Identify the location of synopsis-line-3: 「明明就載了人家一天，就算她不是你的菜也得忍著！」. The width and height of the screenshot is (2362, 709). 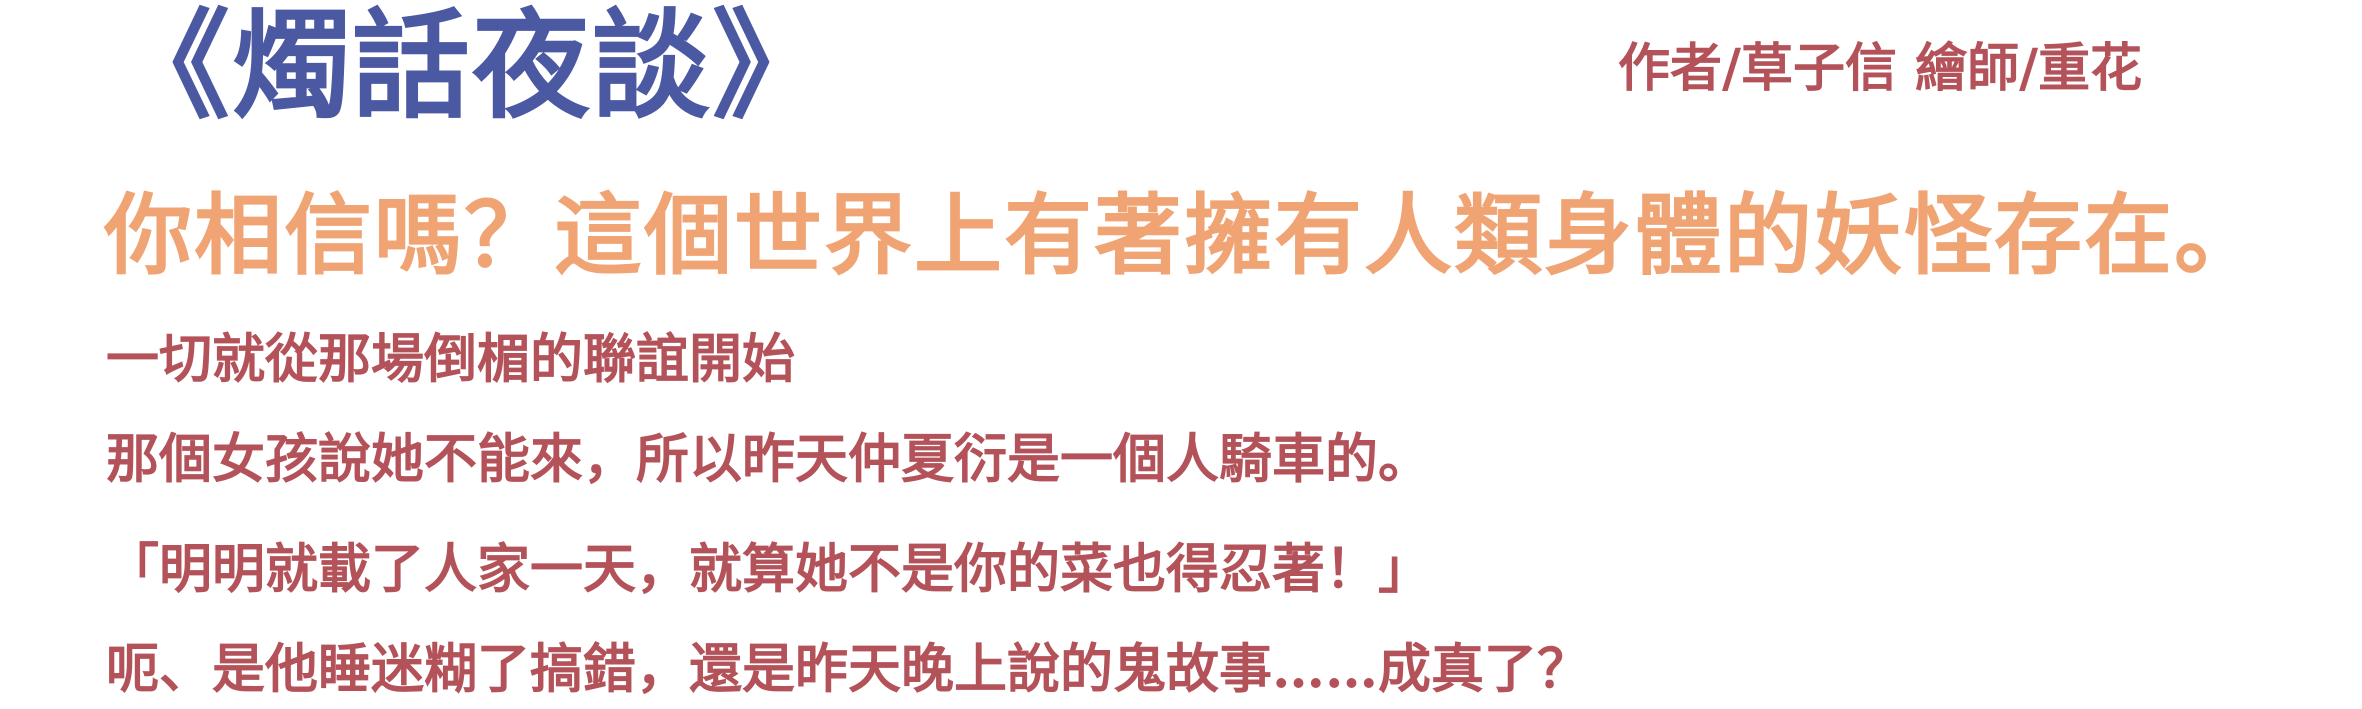
(768, 569).